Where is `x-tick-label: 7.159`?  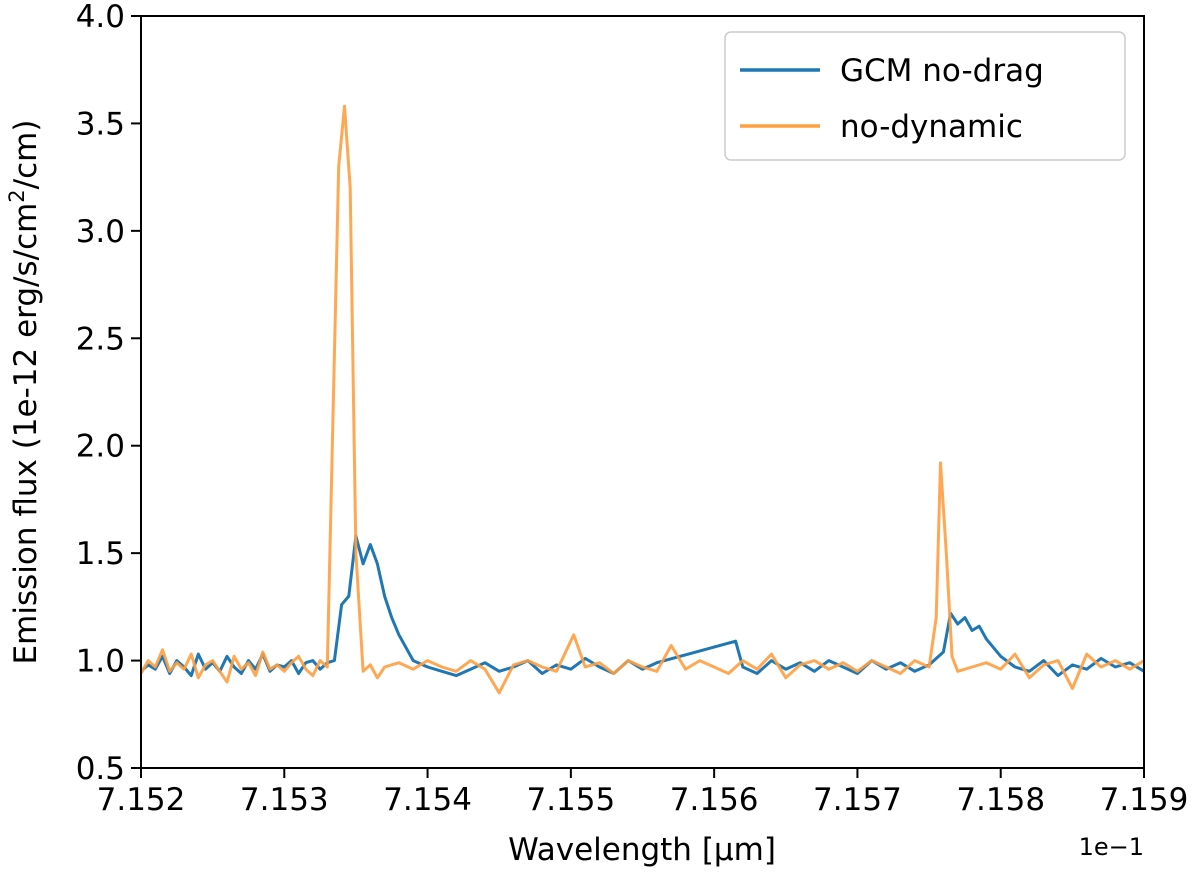
x-tick-label: 7.159 is located at coordinates (1144, 800).